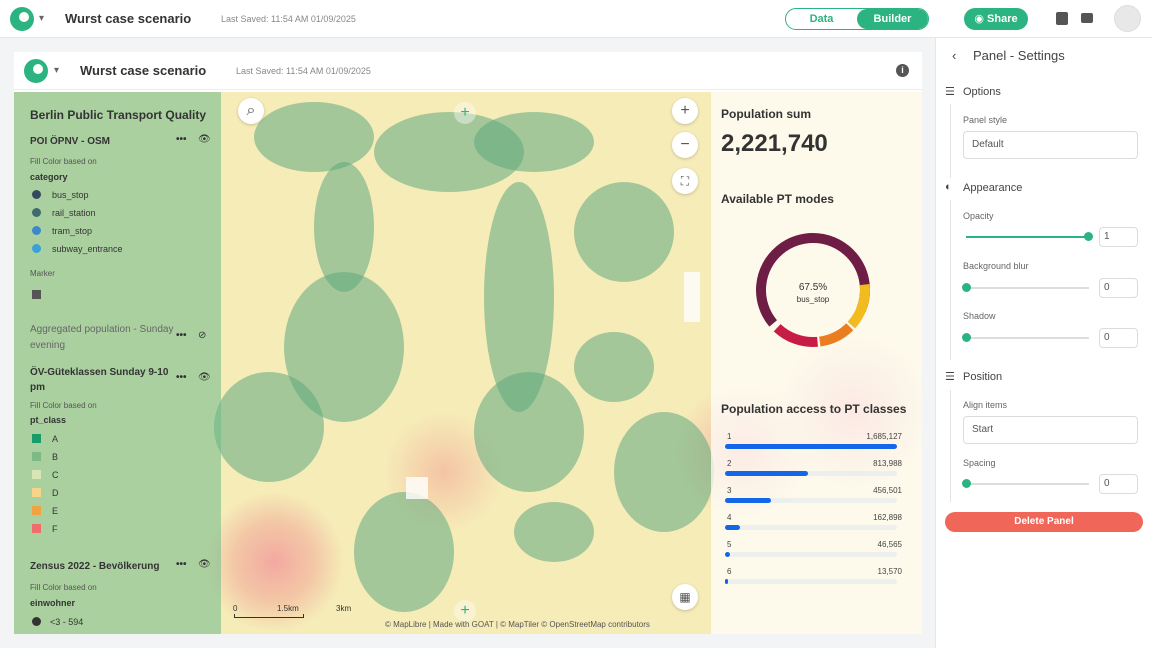  I want to click on layer-name: Aggregated population - Sunday evening, so click(102, 337).